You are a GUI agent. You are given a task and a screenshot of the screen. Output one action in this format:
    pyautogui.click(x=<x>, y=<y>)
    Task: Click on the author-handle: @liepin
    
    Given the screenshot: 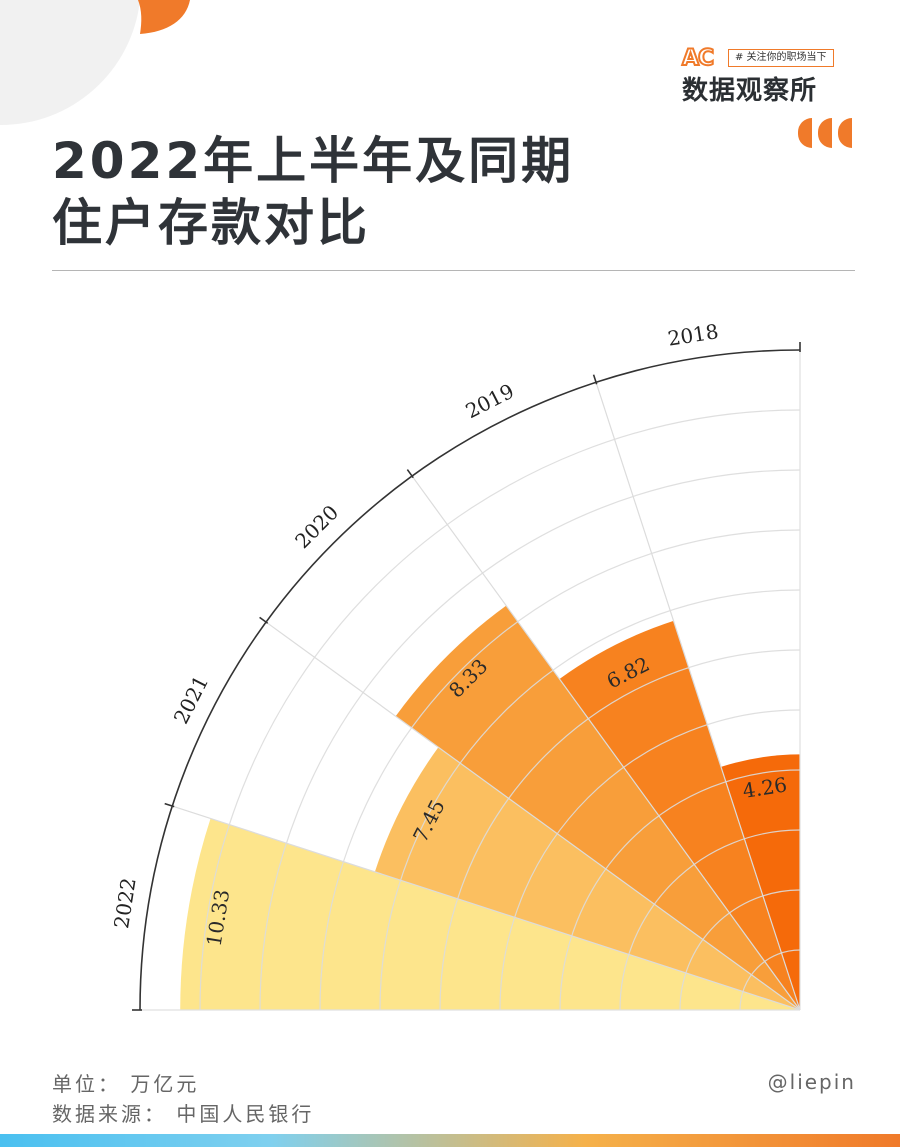 What is the action you would take?
    pyautogui.click(x=811, y=1082)
    